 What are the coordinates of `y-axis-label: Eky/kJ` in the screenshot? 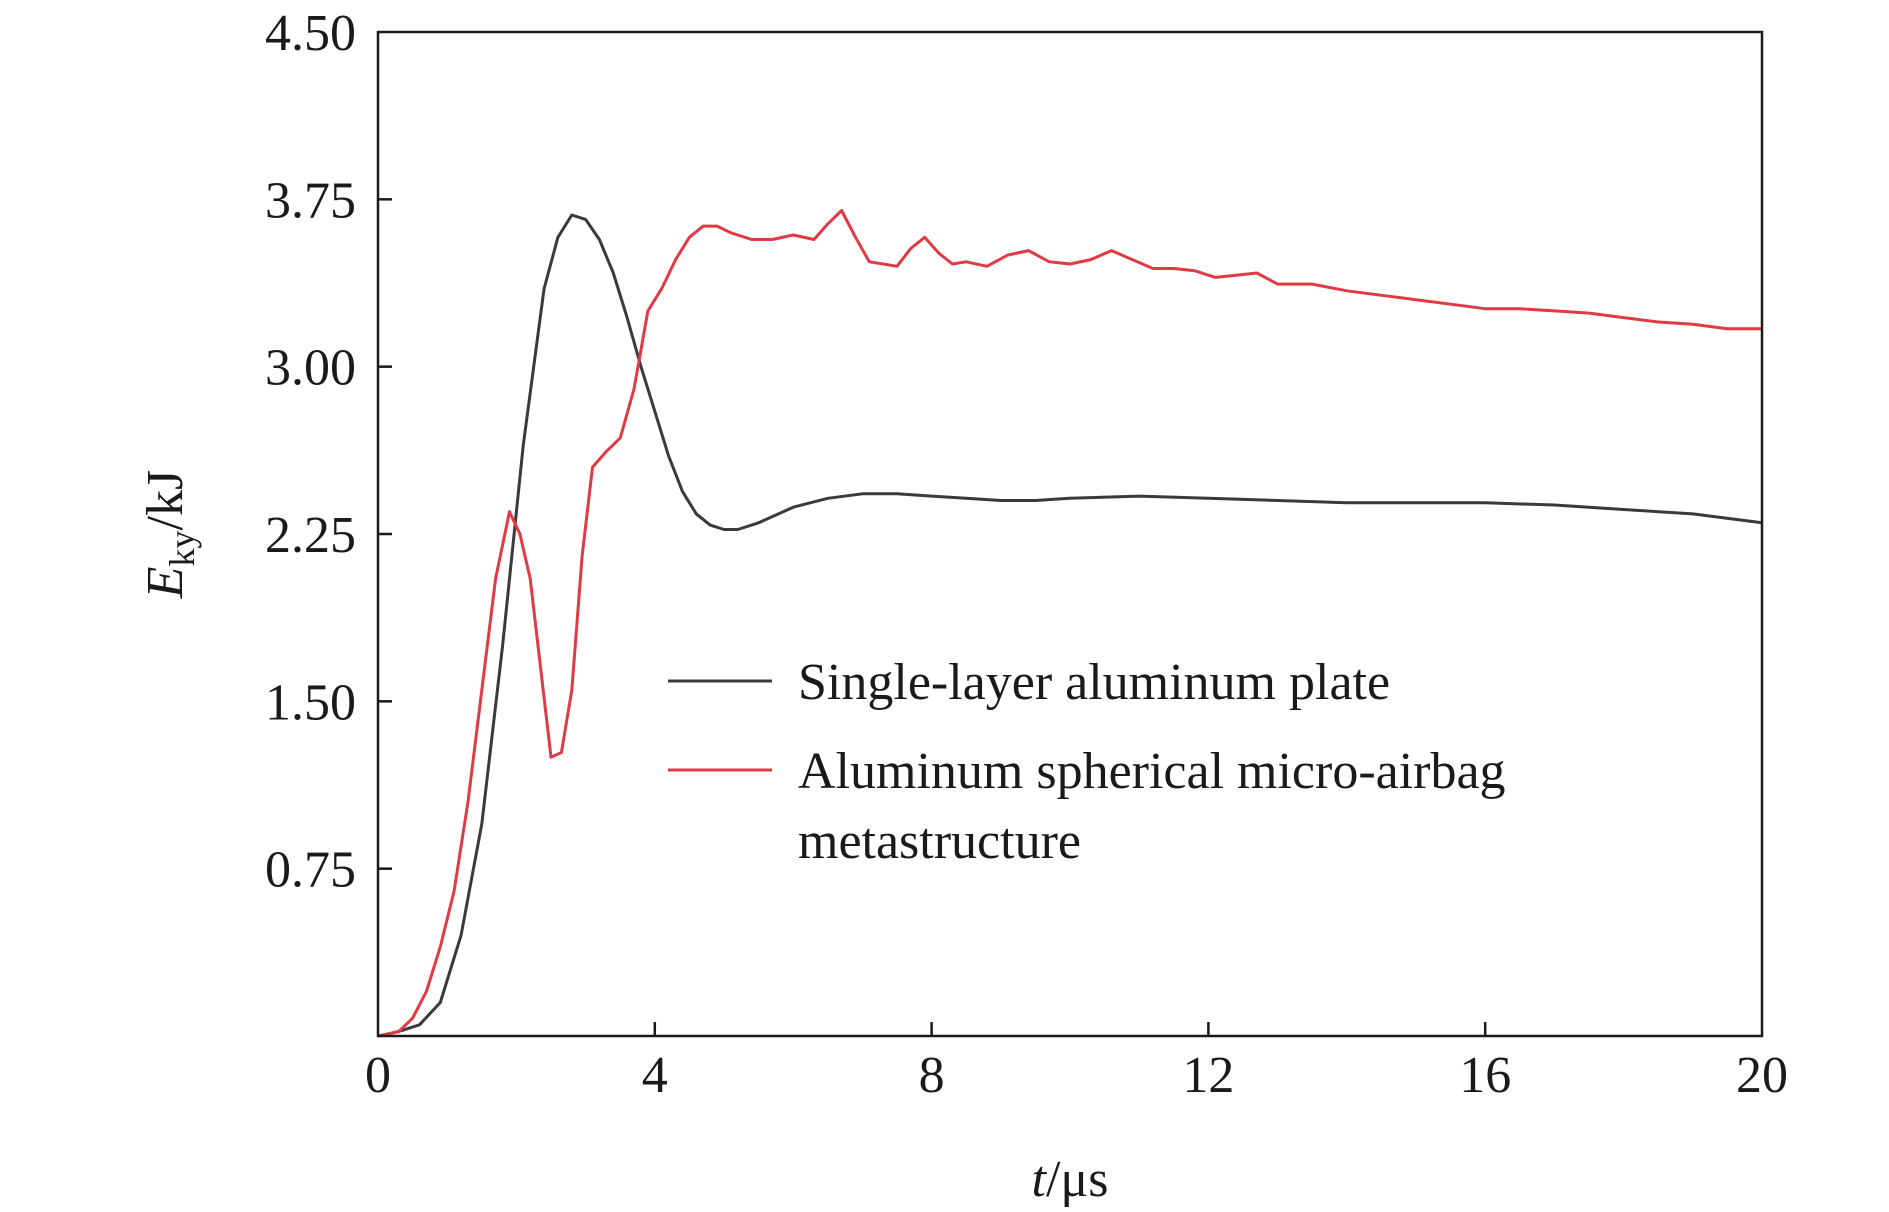 It's located at (169, 534).